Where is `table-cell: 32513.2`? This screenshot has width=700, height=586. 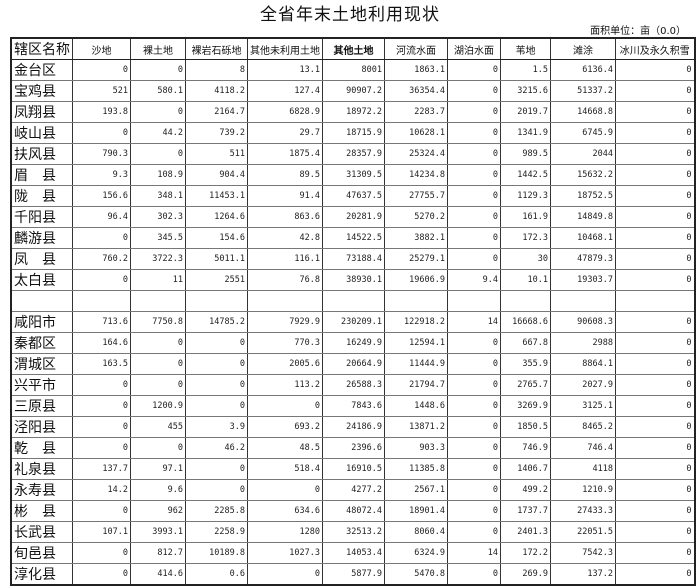 table-cell: 32513.2 is located at coordinates (353, 532).